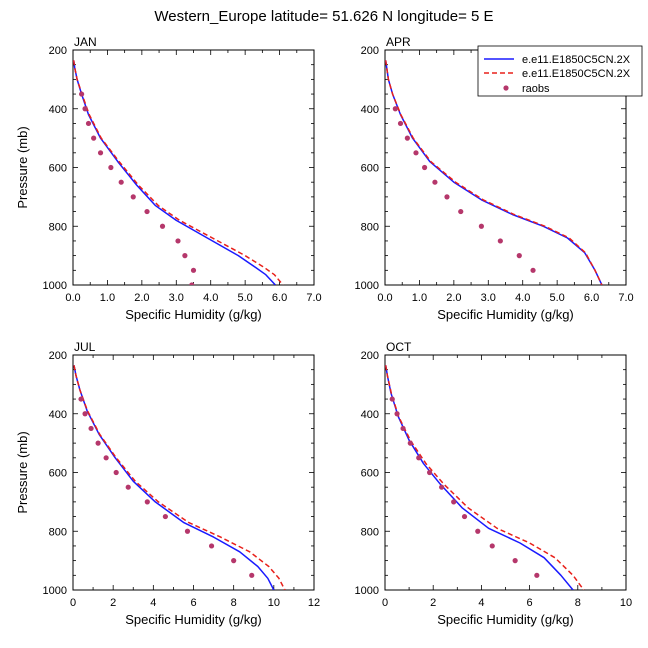  What do you see at coordinates (72, 298) in the screenshot?
I see `x-tick-label: 0.0` at bounding box center [72, 298].